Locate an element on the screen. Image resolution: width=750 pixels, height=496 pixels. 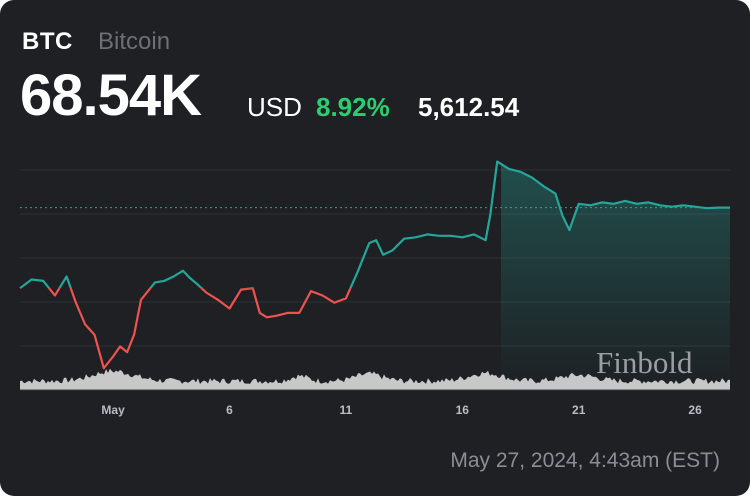
x-tick-label: 26 is located at coordinates (695, 410).